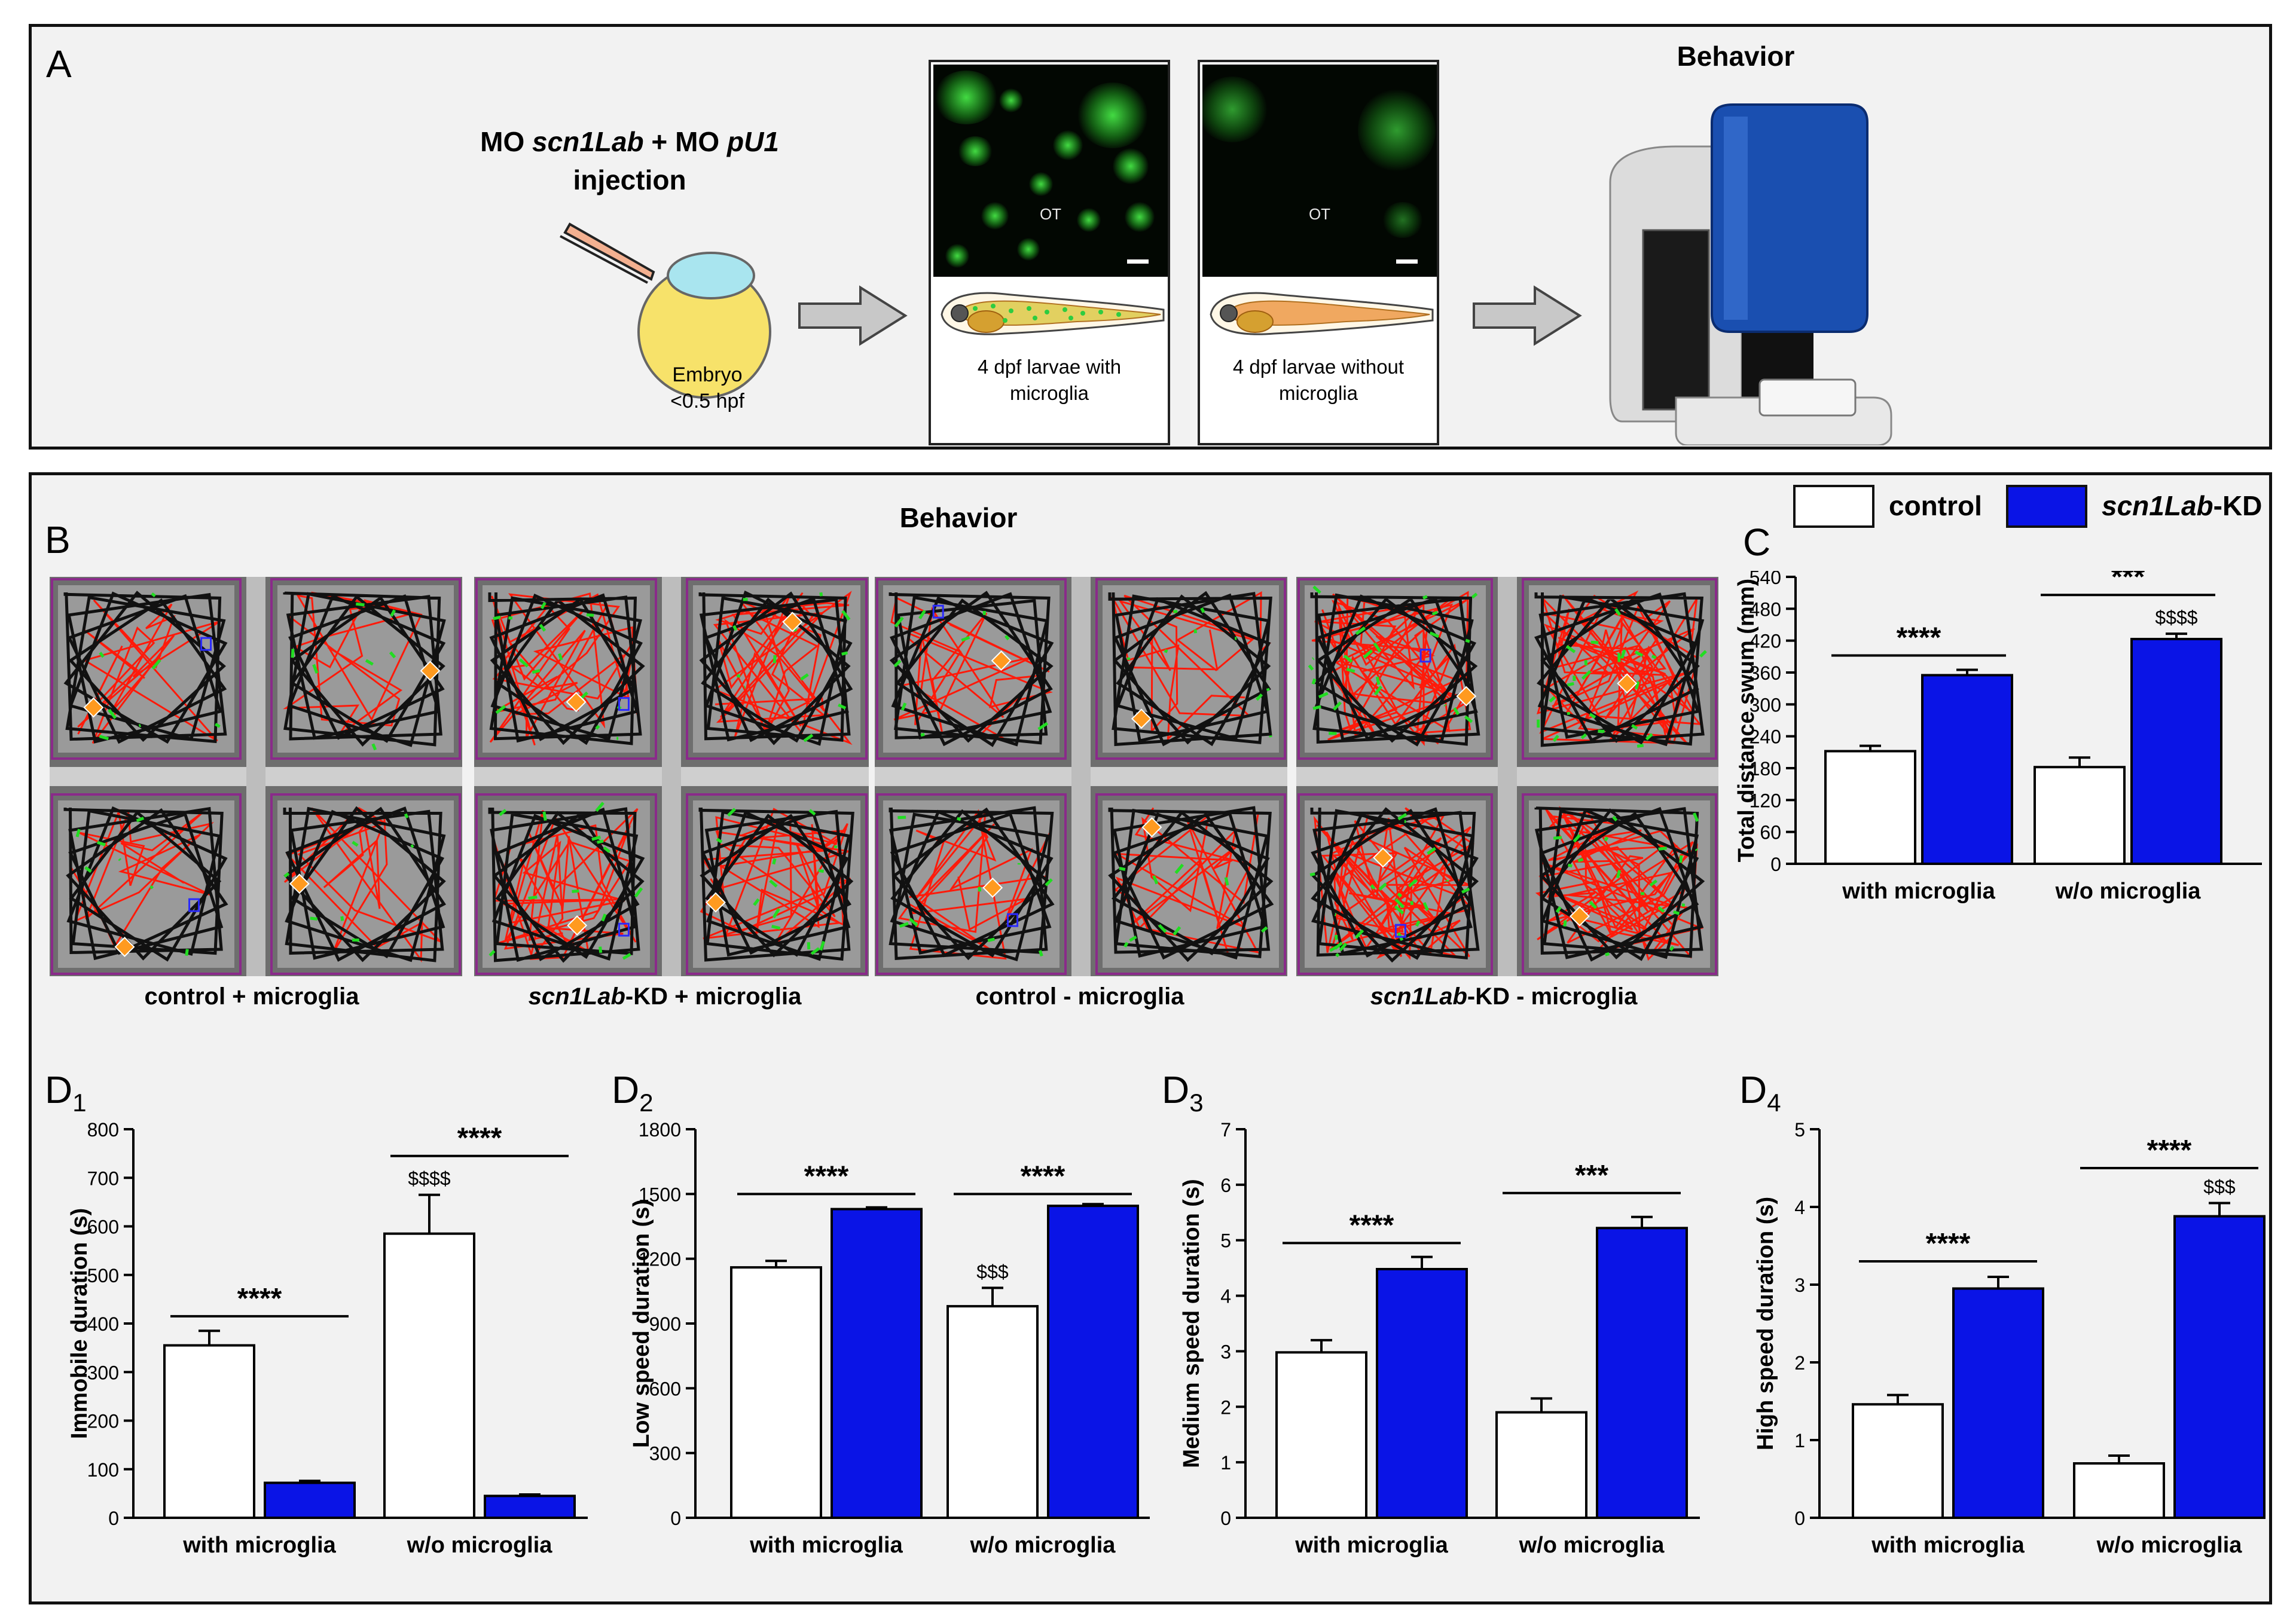 The image size is (2296, 1623). Describe the element at coordinates (429, 1179) in the screenshot. I see `significance-dollar: $$$$` at that location.